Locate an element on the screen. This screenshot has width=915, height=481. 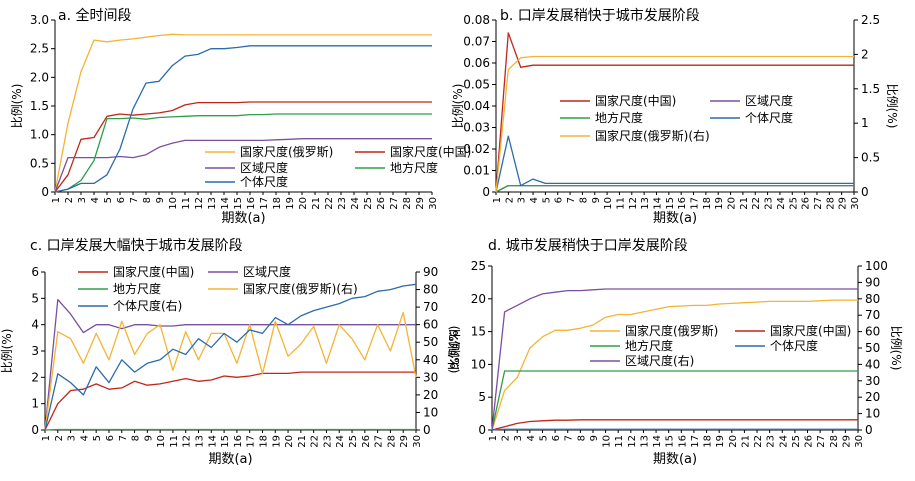
x-tick-label: 28 is located at coordinates (407, 203).